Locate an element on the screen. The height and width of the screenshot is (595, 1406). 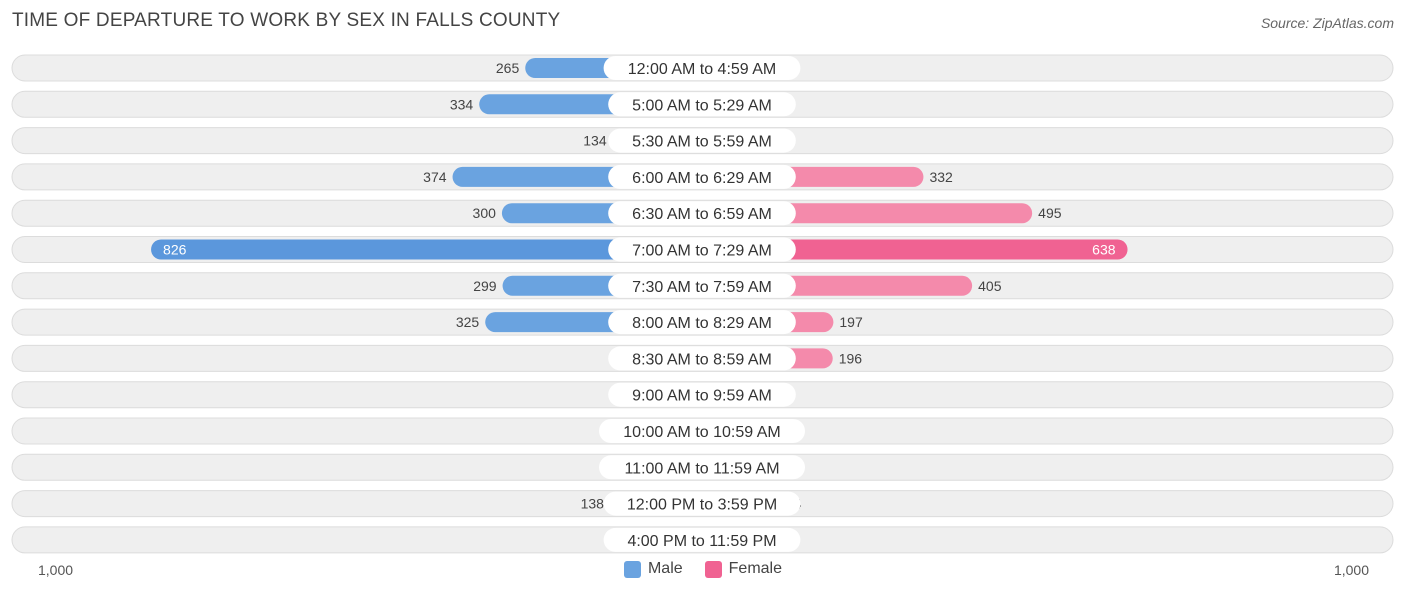
axis-right-label: 1,000 is located at coordinates (1351, 570).